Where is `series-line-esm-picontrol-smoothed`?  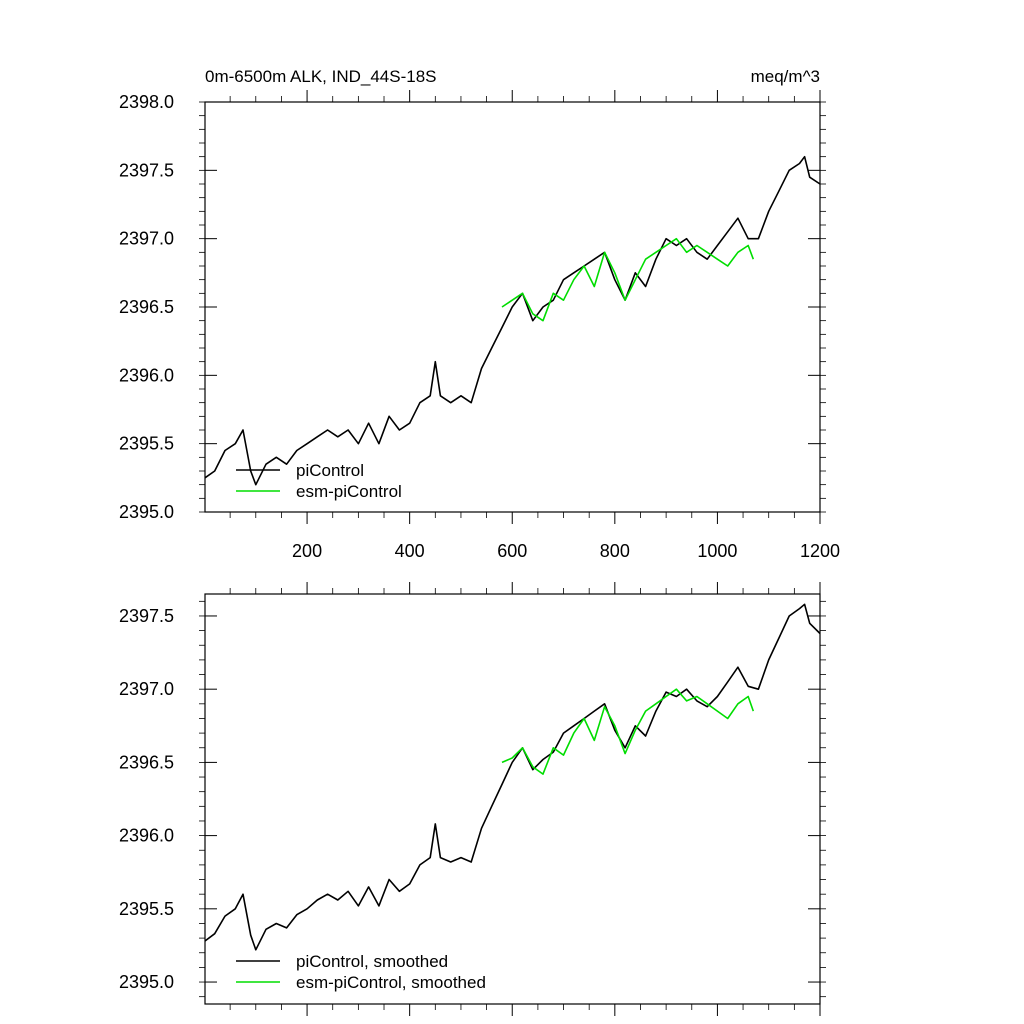 series-line-esm-picontrol-smoothed is located at coordinates (628, 731).